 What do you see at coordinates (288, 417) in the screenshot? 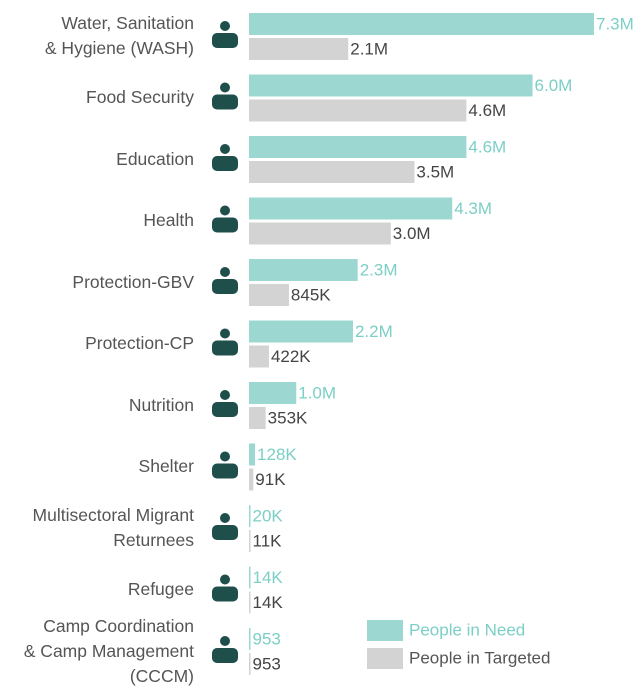
I see `value-label: 353K` at bounding box center [288, 417].